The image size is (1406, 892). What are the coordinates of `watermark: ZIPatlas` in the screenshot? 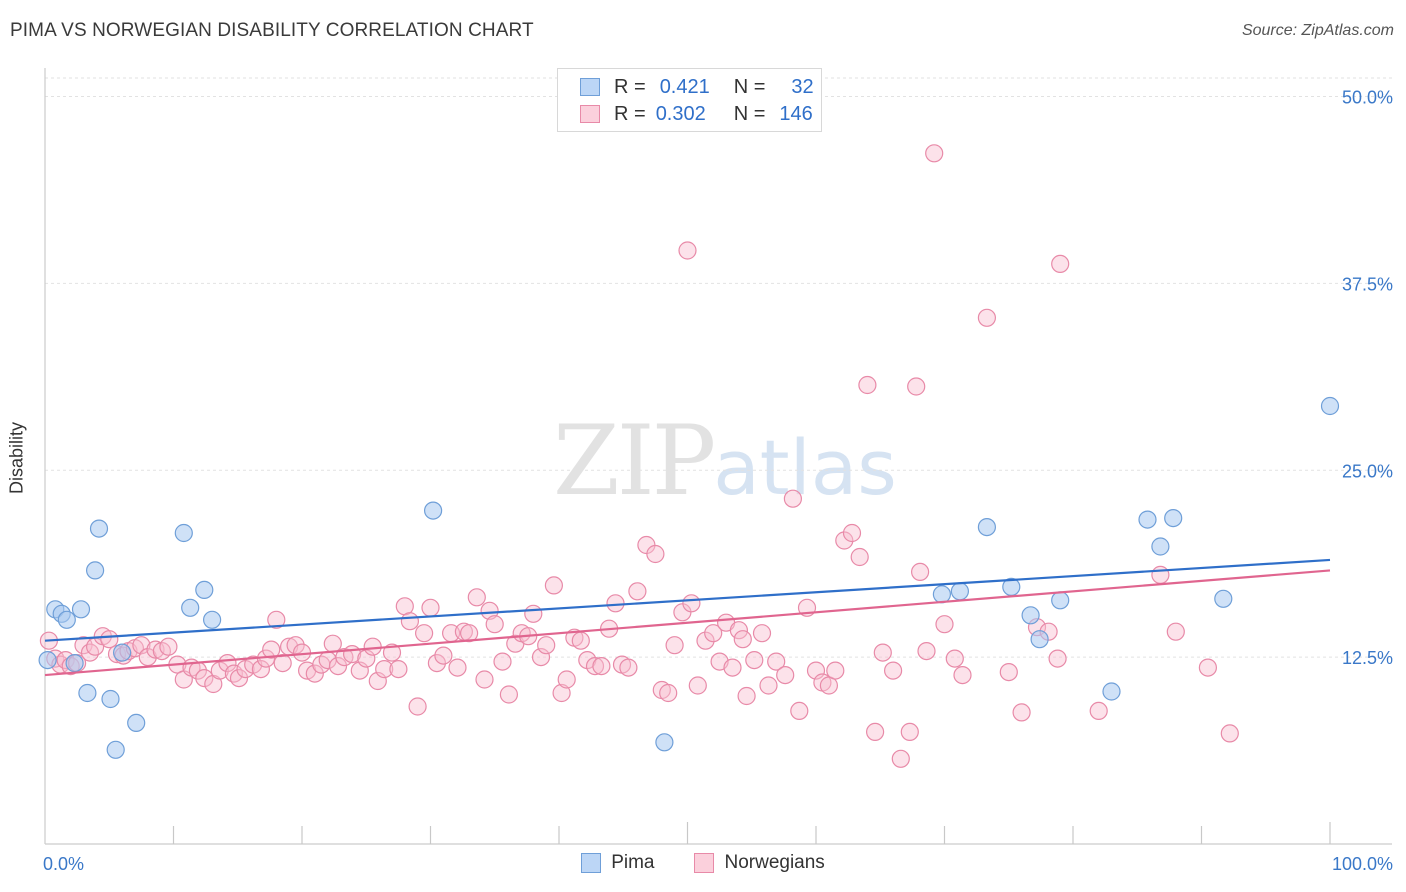 It's located at (725, 461).